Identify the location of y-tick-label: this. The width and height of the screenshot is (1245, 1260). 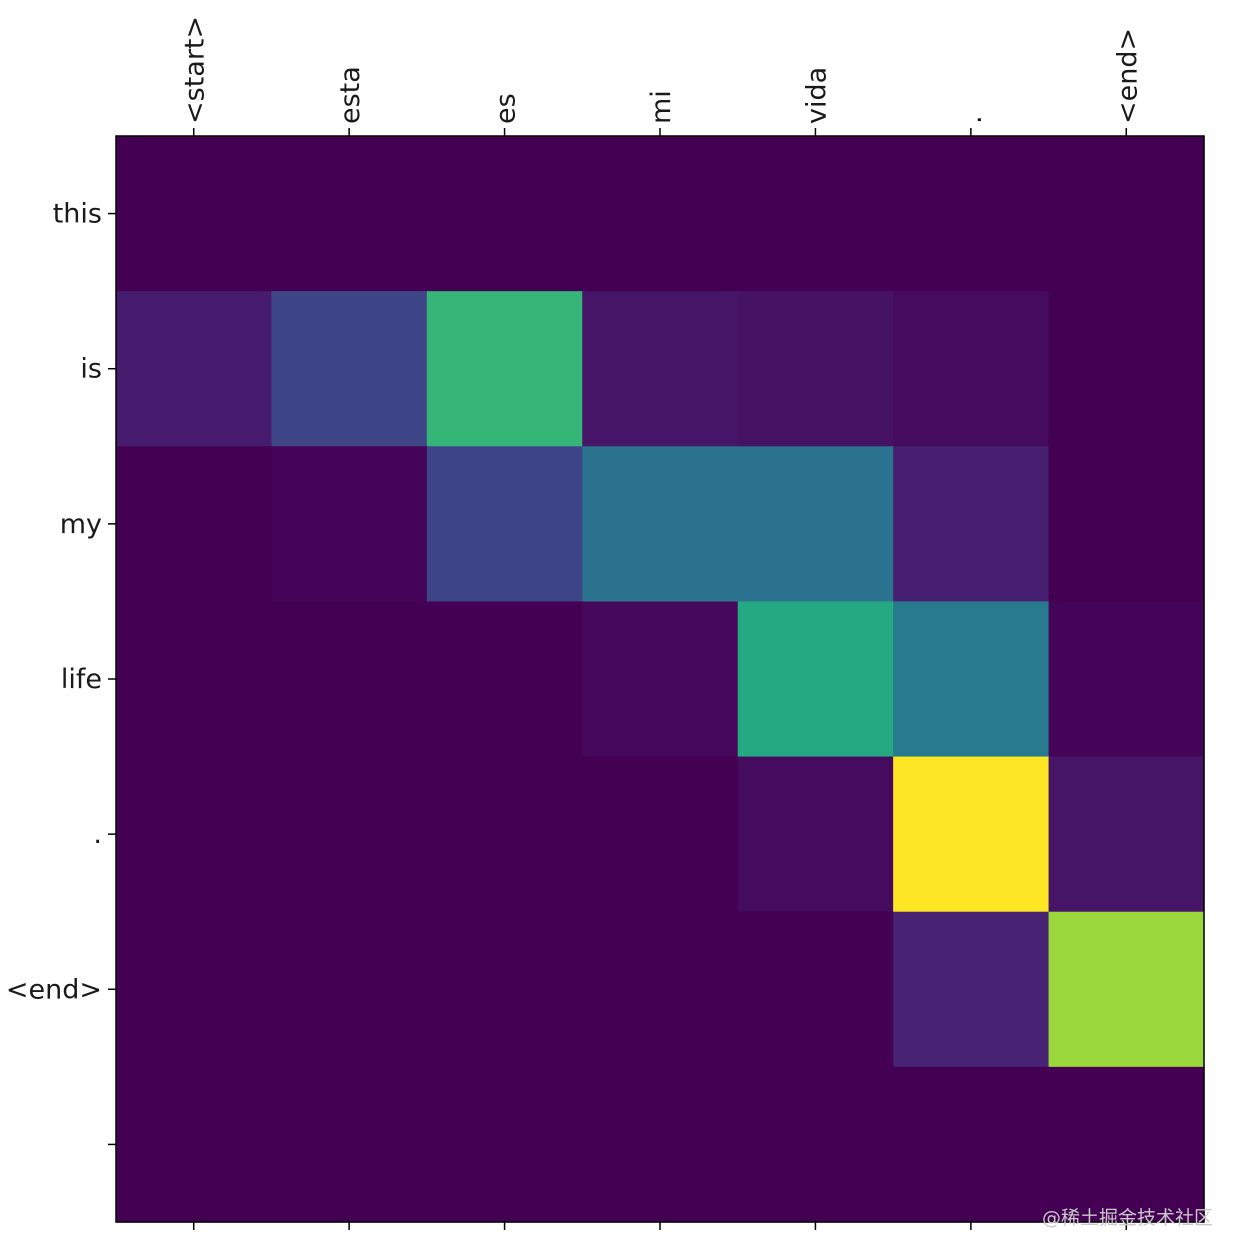
(77, 214).